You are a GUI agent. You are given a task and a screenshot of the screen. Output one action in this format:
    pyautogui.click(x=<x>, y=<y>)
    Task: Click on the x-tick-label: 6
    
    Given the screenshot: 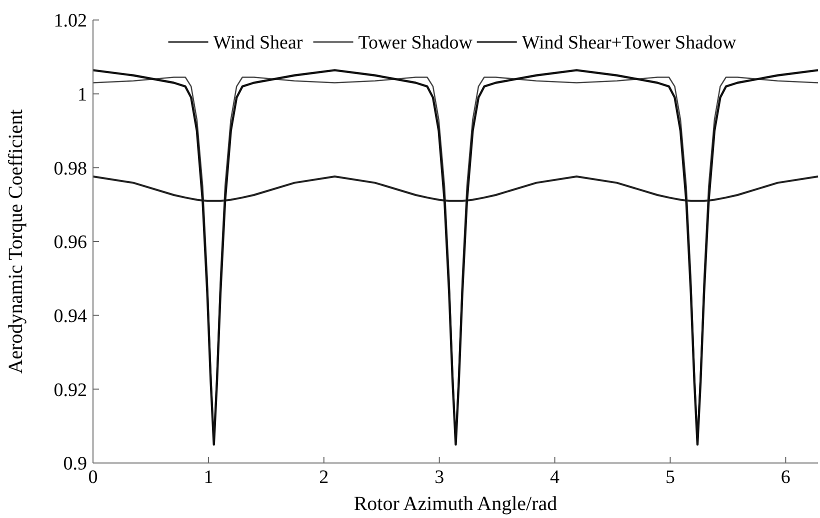 What is the action you would take?
    pyautogui.click(x=785, y=477)
    